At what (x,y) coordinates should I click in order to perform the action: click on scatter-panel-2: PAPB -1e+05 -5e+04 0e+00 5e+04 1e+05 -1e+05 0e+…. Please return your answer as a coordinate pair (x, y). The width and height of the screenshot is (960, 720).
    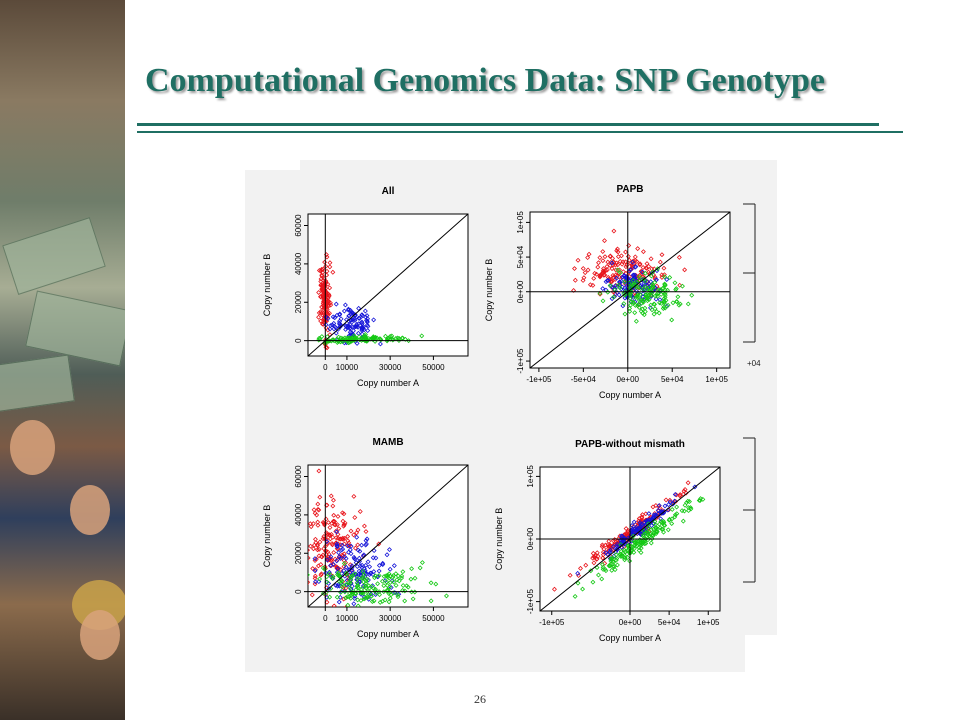
    Looking at the image, I should click on (607, 292).